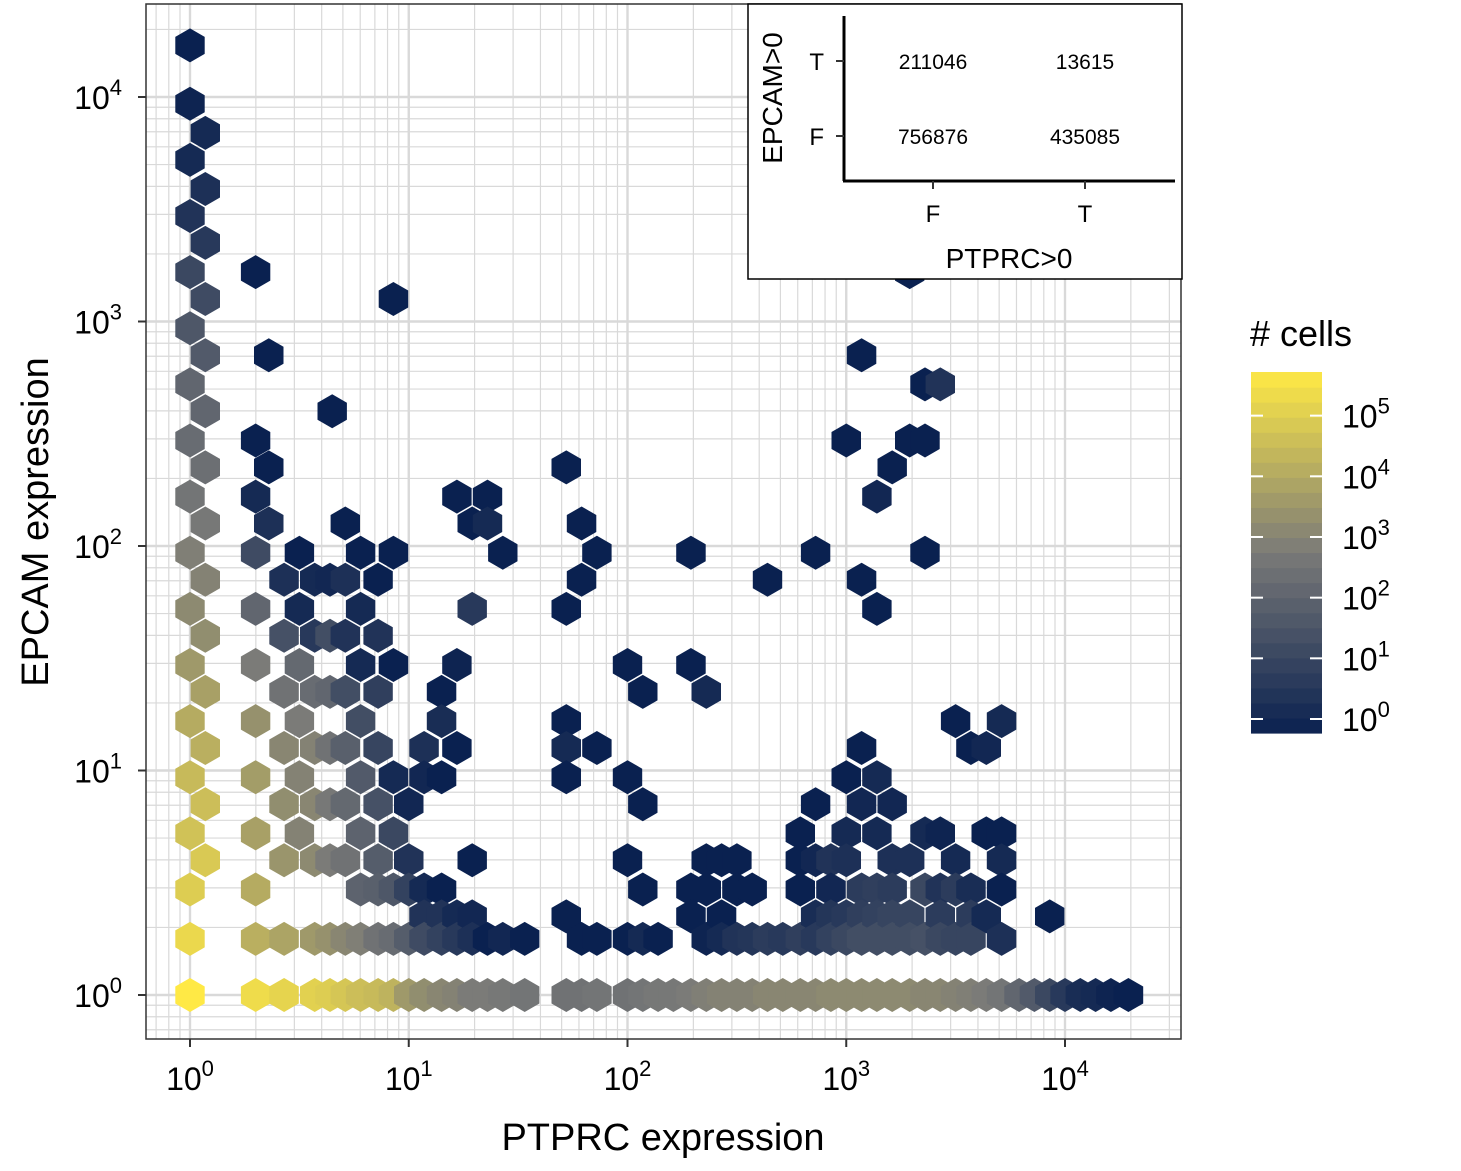 The width and height of the screenshot is (1461, 1171). What do you see at coordinates (627, 1068) in the screenshot?
I see `x-axis-ticks: 100 101 102 103 104` at bounding box center [627, 1068].